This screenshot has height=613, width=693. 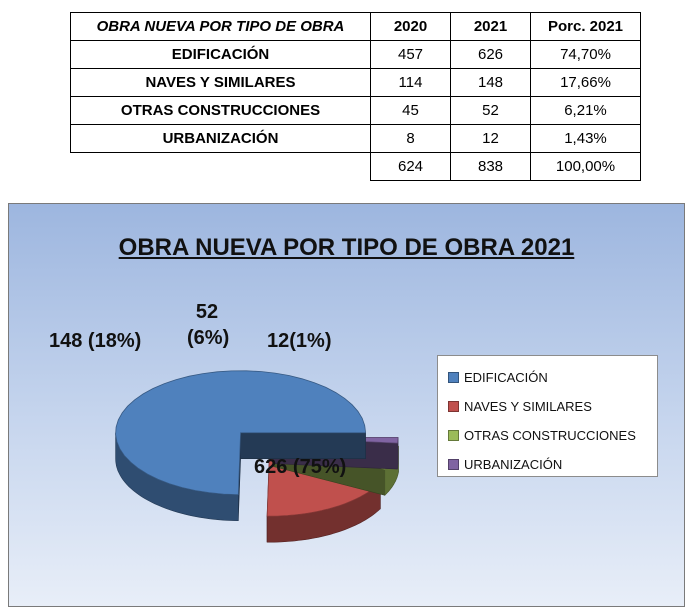 I want to click on row-label: NAVES Y SIMILARES, so click(x=220, y=82).